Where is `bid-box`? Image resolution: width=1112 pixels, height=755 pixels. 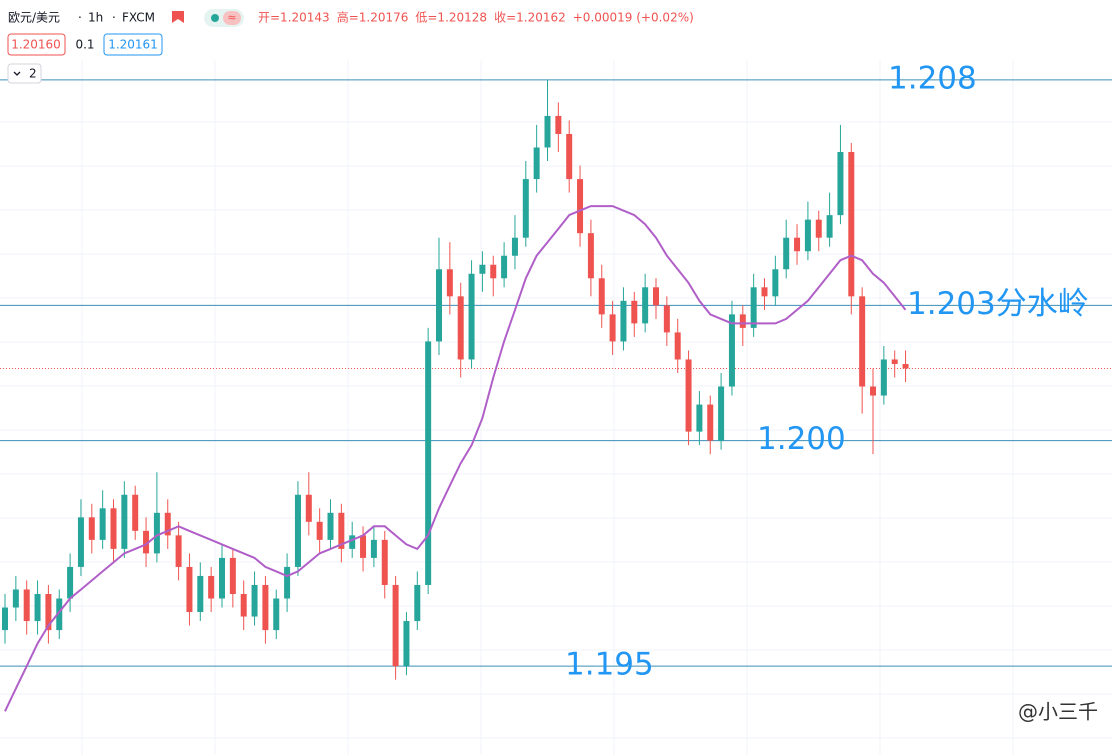 bid-box is located at coordinates (36, 44).